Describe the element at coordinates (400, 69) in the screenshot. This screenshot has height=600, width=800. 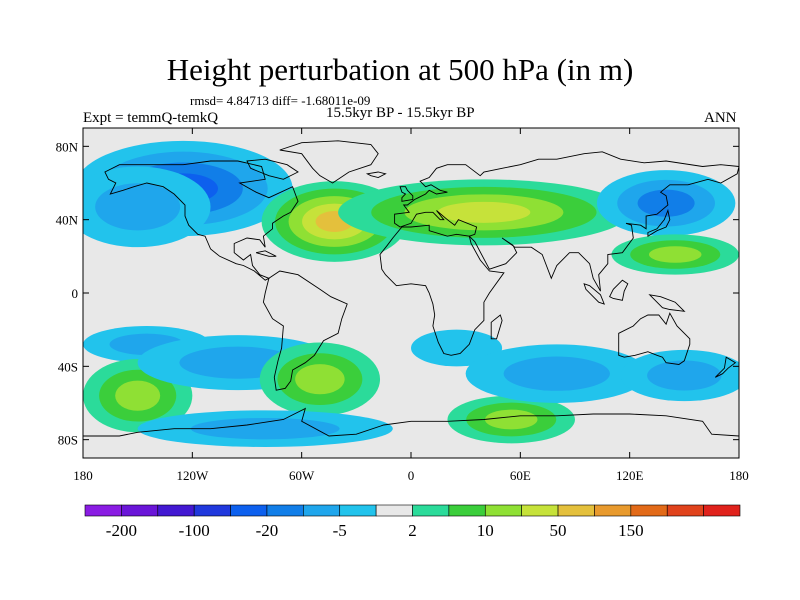
I see `plot-title: Height perturbation at 500 hPa (in m)` at that location.